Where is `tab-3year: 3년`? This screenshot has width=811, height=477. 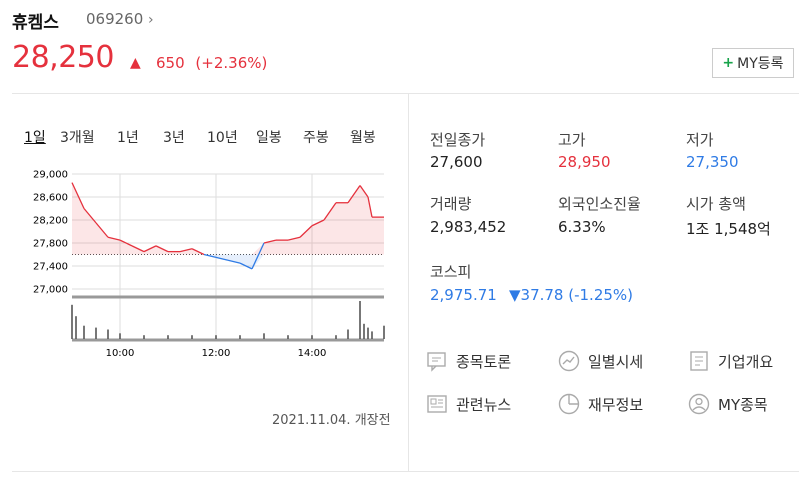 tab-3year: 3년 is located at coordinates (174, 138).